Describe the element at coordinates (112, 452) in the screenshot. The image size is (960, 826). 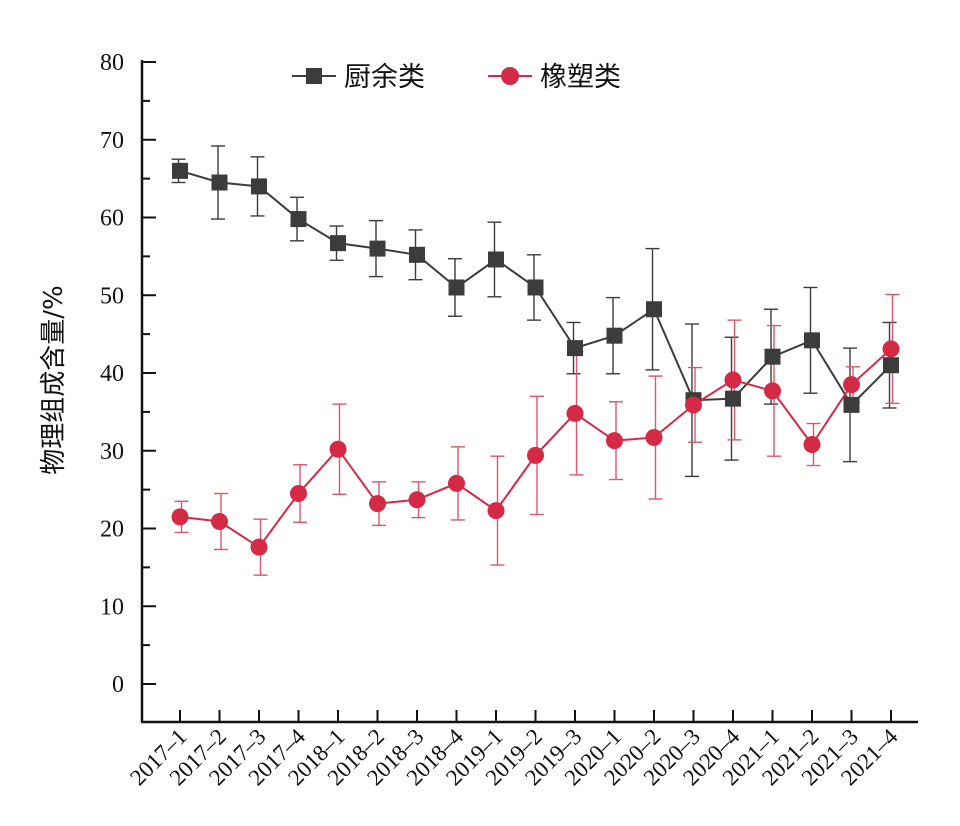
I see `y-tick-label: 30` at that location.